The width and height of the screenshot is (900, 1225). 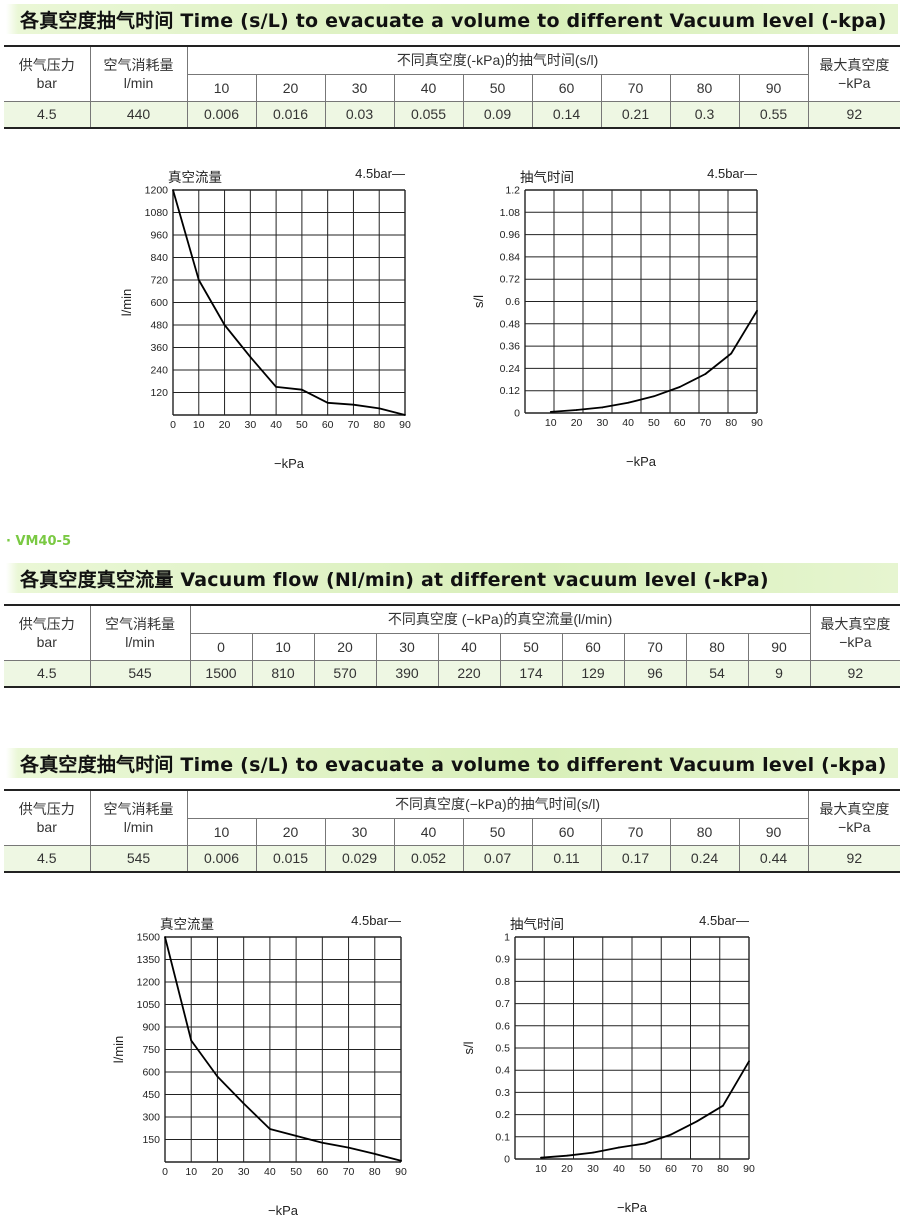 What do you see at coordinates (731, 423) in the screenshot?
I see `x-tick-label: 80` at bounding box center [731, 423].